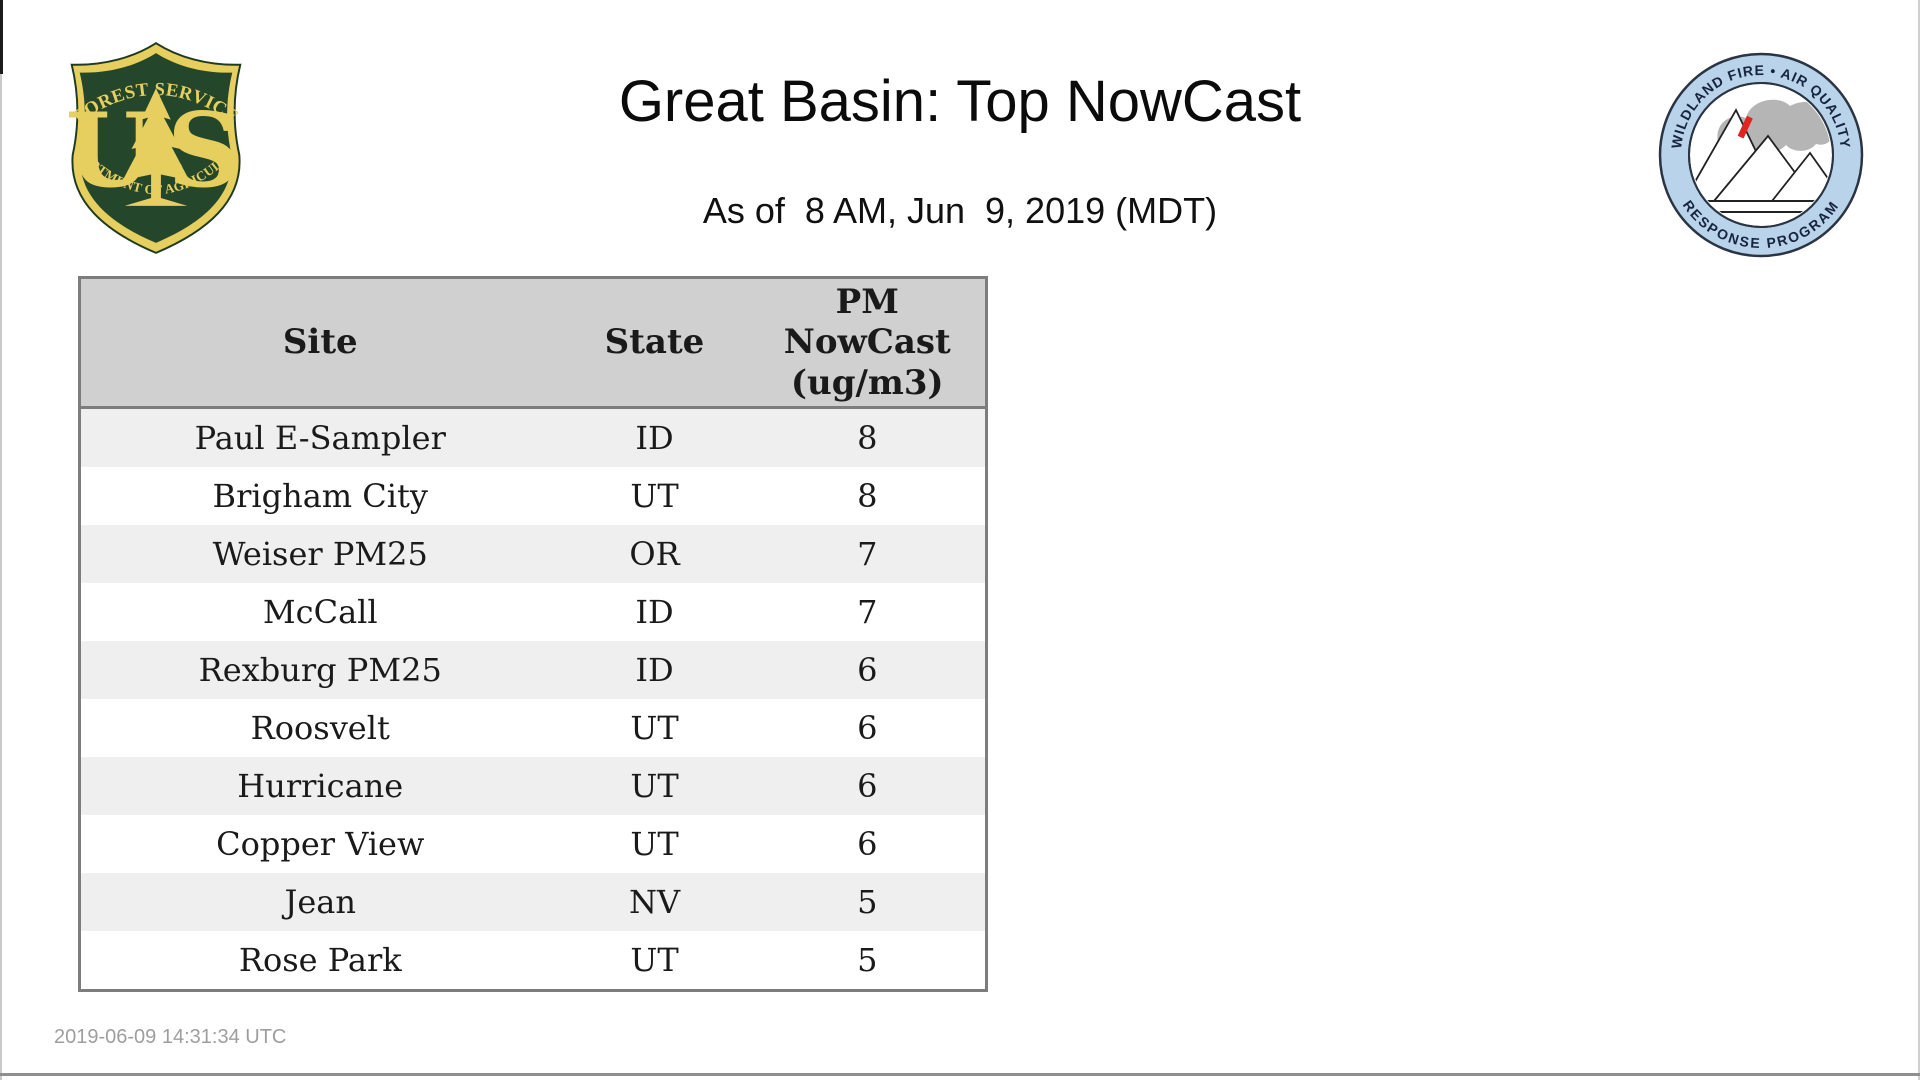  I want to click on generated-timestamp: 2019-06-09 14:31:34 UTC, so click(170, 1037).